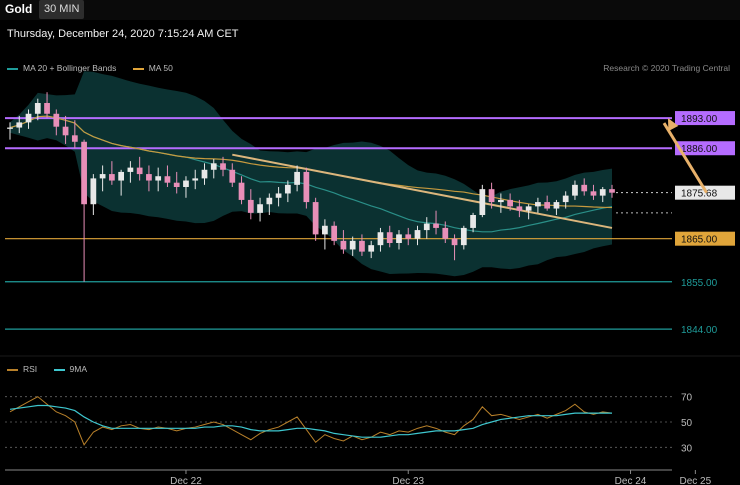 This screenshot has width=740, height=485. What do you see at coordinates (12, 68) in the screenshot?
I see `legend-ma20-swatch` at bounding box center [12, 68].